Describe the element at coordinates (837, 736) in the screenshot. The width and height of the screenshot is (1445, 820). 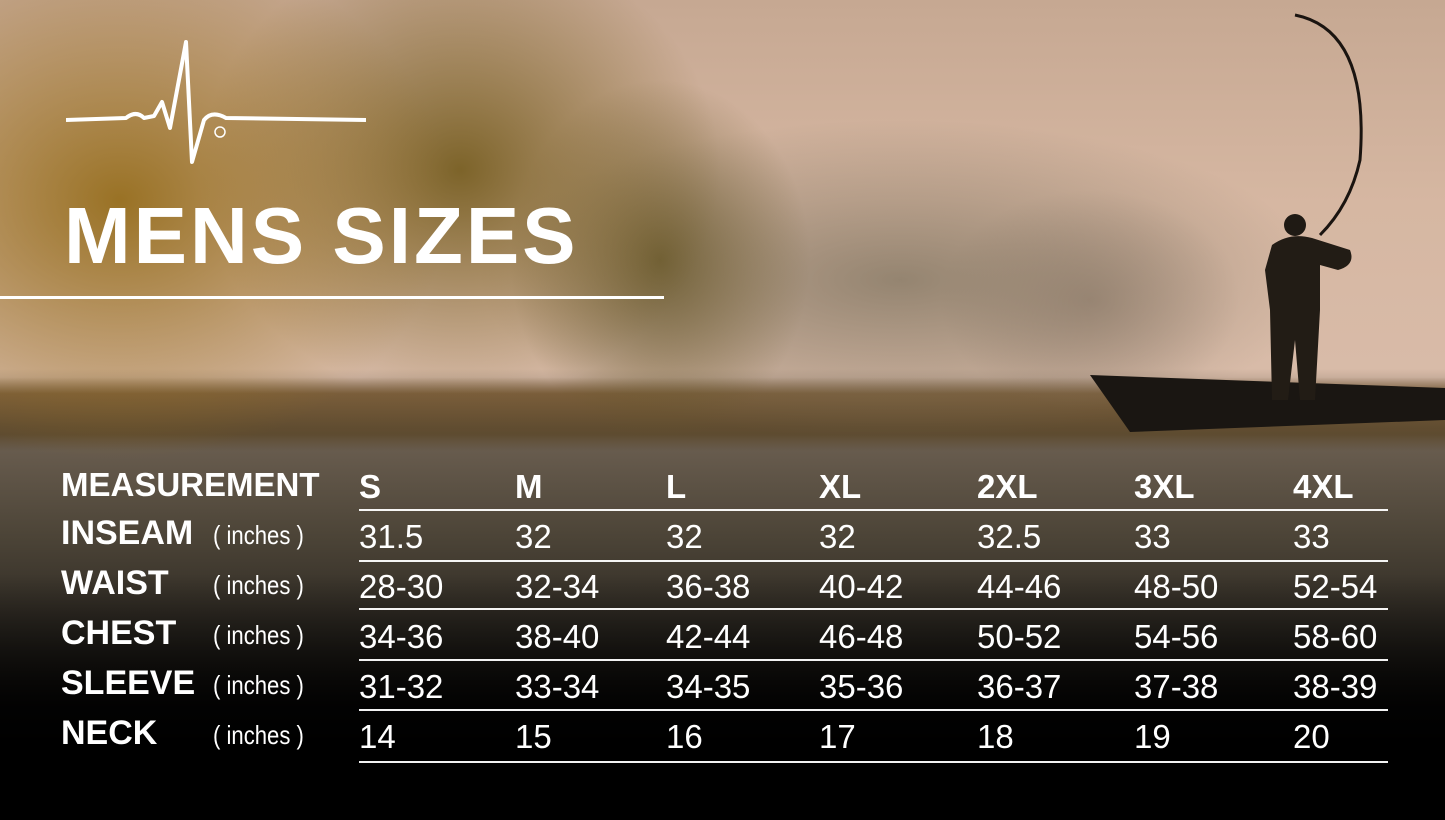
I see `table-cell: 17` at that location.